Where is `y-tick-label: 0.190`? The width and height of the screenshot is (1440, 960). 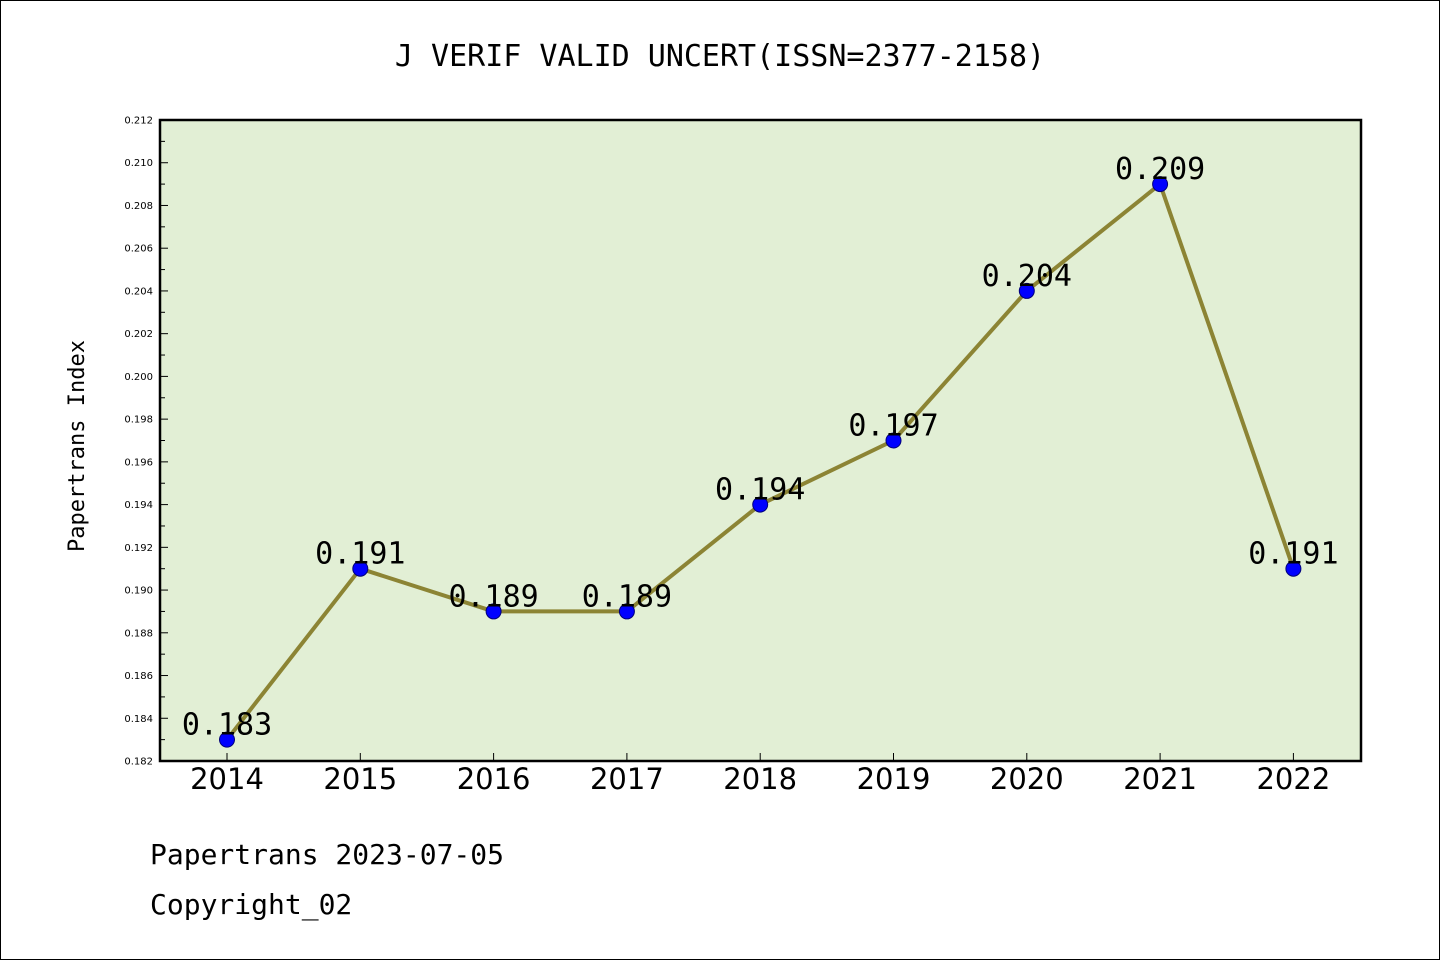
y-tick-label: 0.190 is located at coordinates (138, 591).